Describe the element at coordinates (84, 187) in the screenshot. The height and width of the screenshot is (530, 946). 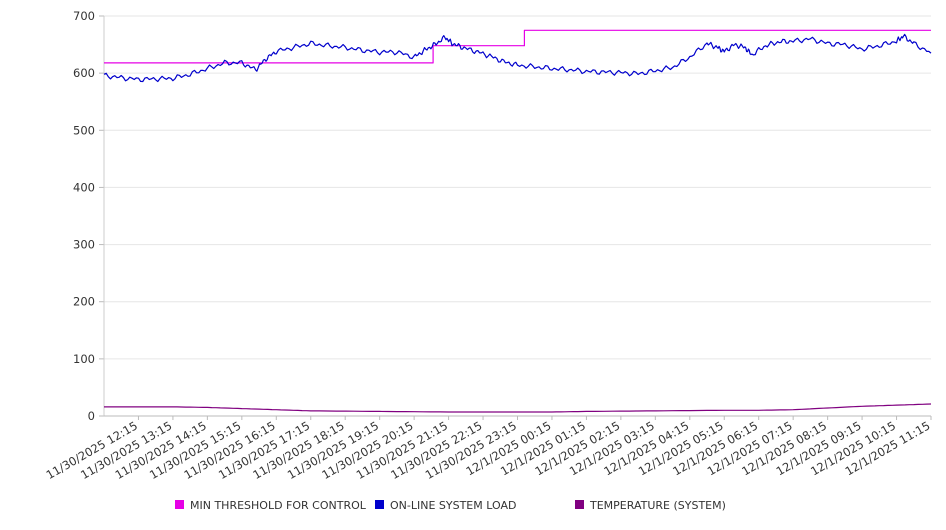
I see `y-tick-label: 400` at that location.